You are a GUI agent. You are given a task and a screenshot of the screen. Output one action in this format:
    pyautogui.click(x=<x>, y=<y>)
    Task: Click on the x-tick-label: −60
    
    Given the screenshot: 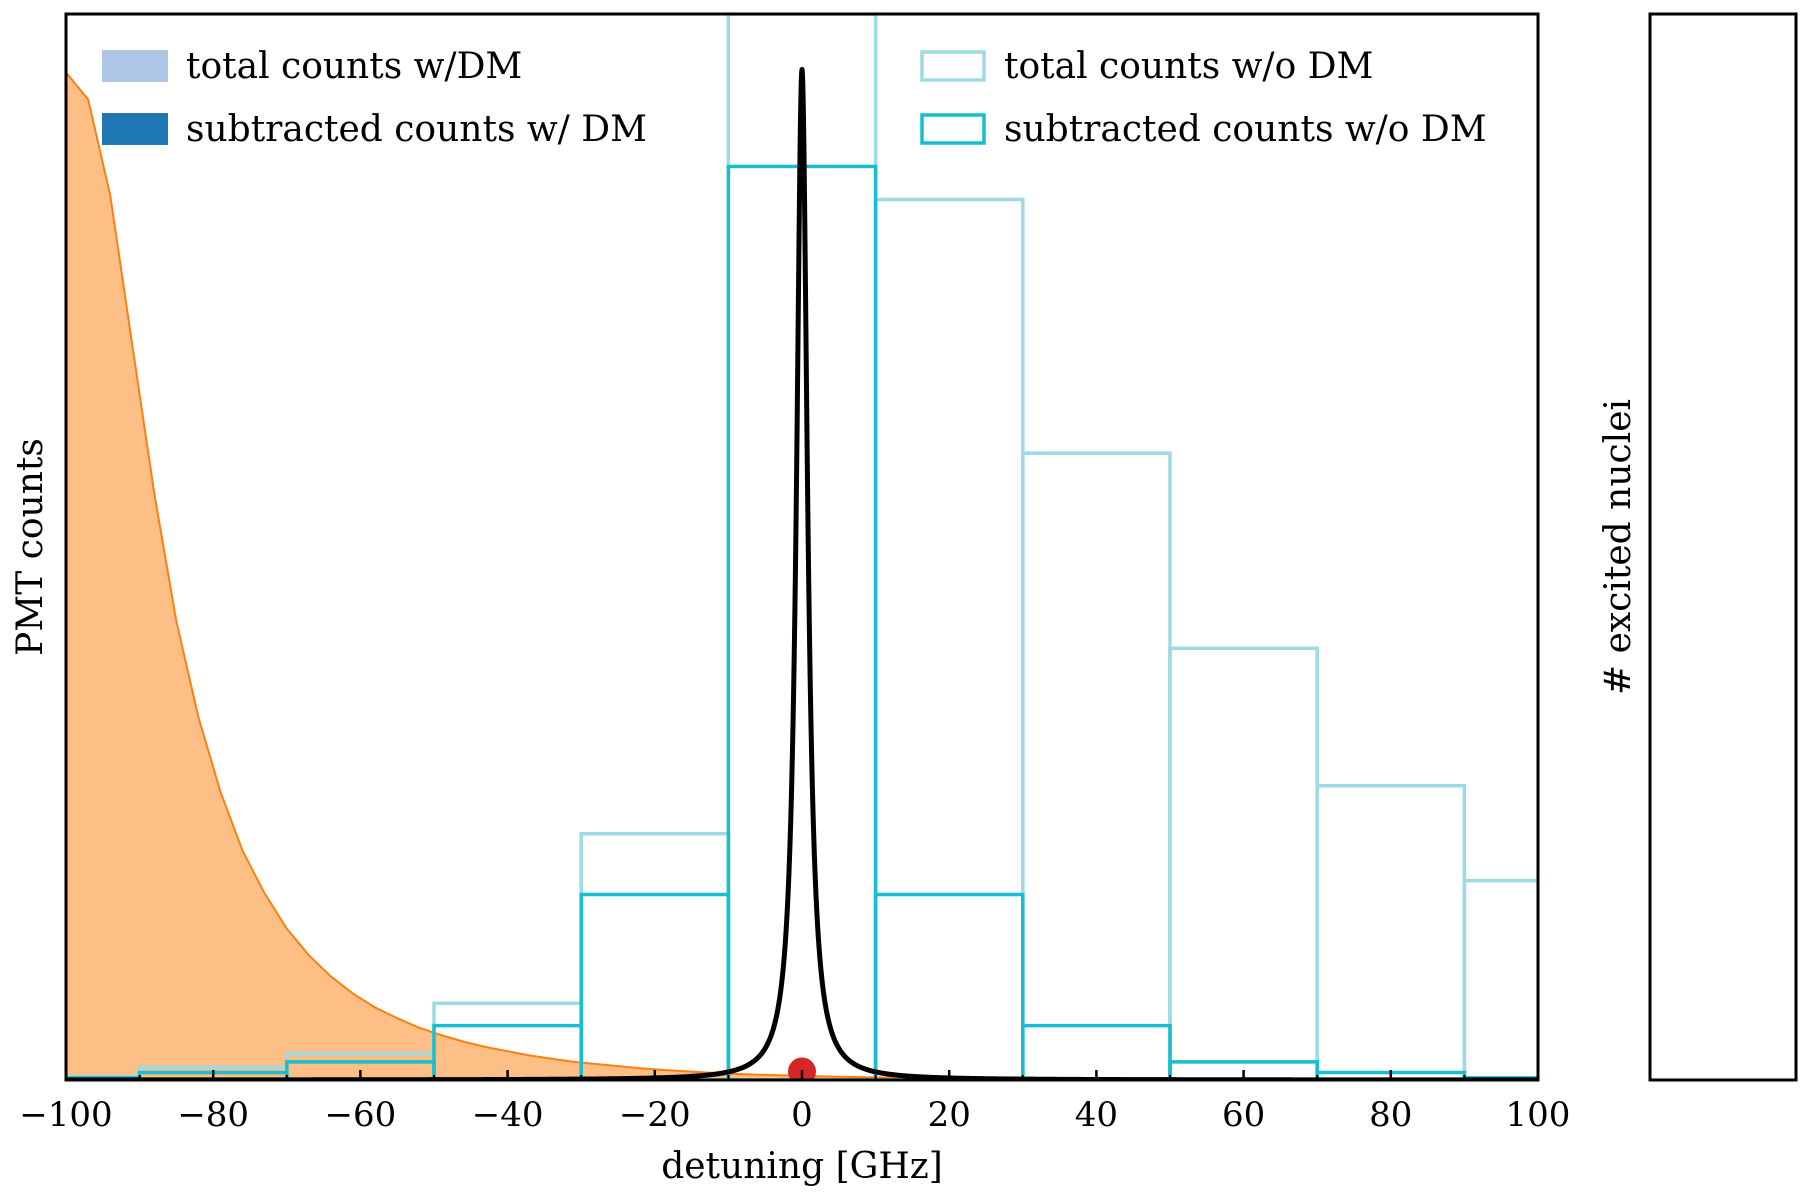 What is the action you would take?
    pyautogui.click(x=361, y=1115)
    